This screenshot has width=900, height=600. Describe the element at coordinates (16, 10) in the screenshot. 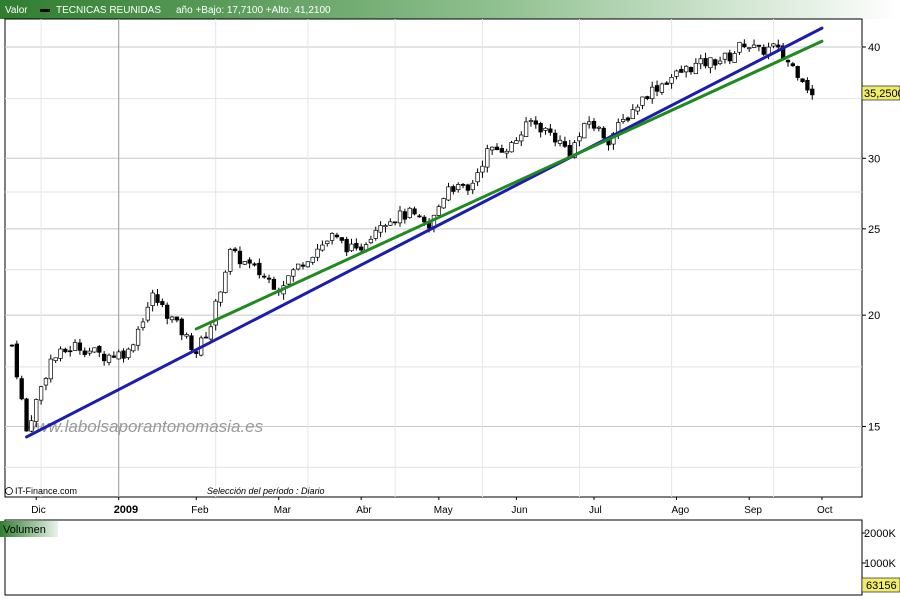

I see `valor-label: Valor` at that location.